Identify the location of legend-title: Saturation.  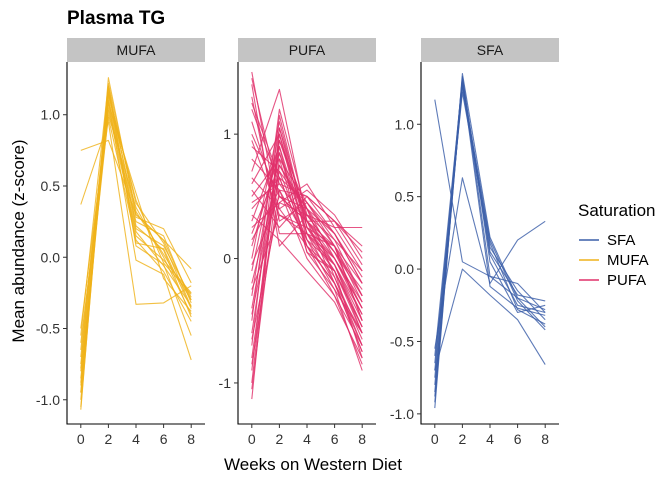
(617, 210).